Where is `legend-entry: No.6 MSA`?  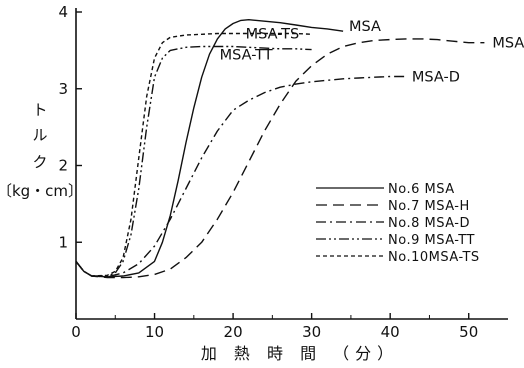
legend-entry: No.6 MSA is located at coordinates (421, 189).